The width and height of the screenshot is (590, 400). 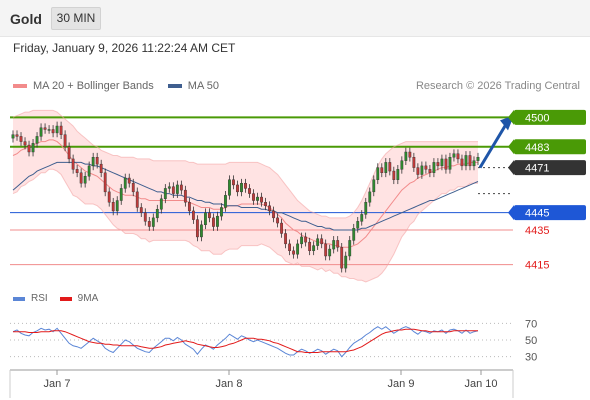 What do you see at coordinates (20, 86) in the screenshot?
I see `bollinger-swatch` at bounding box center [20, 86].